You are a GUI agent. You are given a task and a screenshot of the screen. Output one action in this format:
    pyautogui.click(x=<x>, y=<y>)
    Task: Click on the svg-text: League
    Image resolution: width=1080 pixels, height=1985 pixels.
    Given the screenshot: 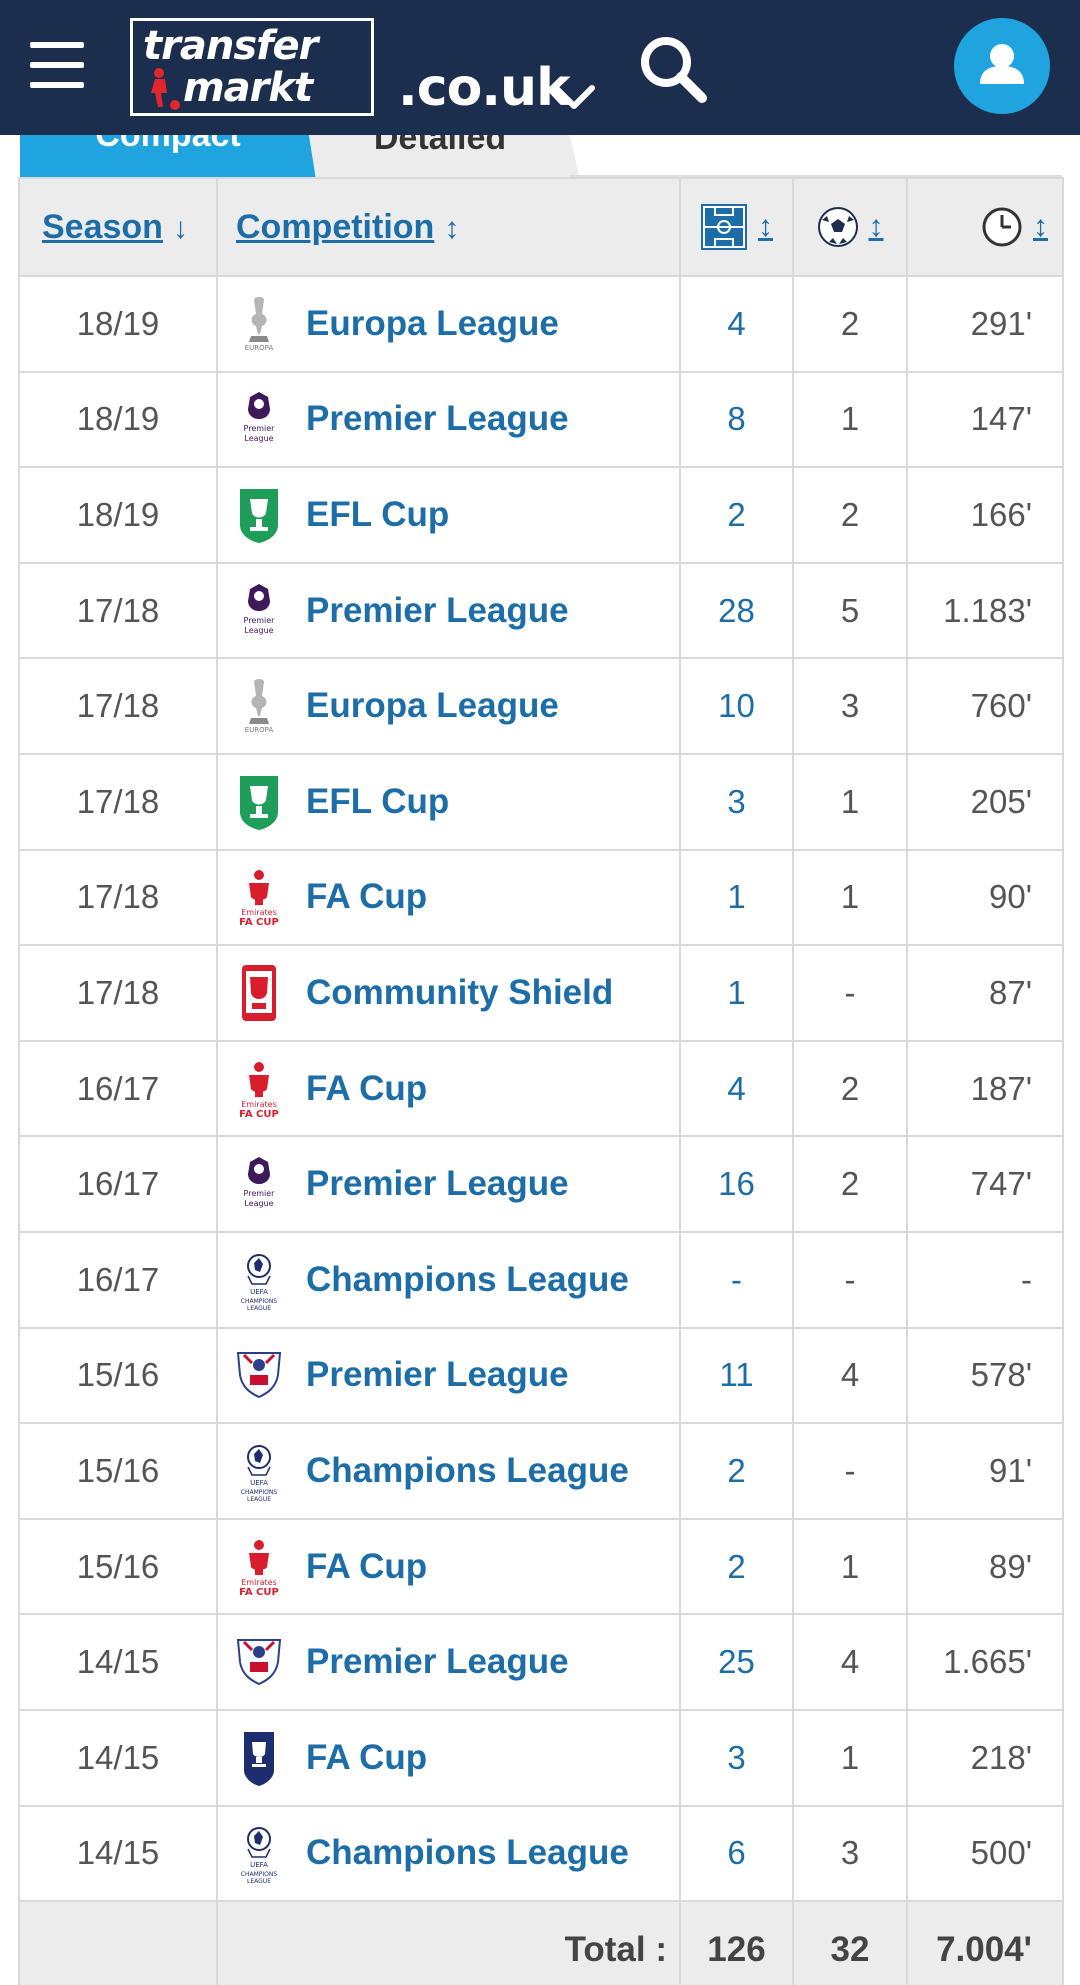 What is the action you would take?
    pyautogui.click(x=258, y=1203)
    